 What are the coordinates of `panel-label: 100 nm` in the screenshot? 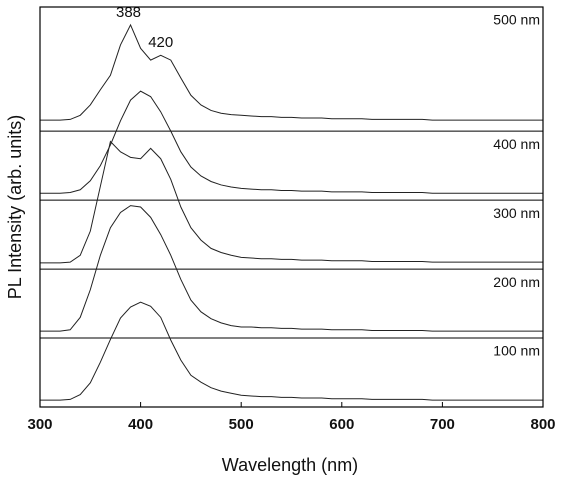 It's located at (516, 351).